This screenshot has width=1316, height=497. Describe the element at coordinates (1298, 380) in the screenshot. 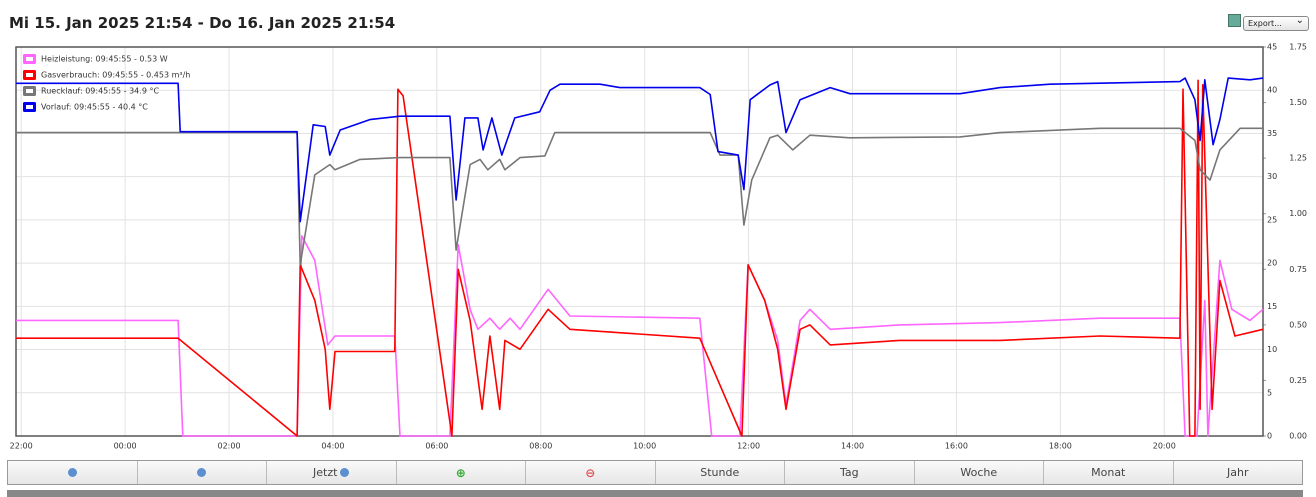

I see `y2-tick-label: 0.25` at that location.